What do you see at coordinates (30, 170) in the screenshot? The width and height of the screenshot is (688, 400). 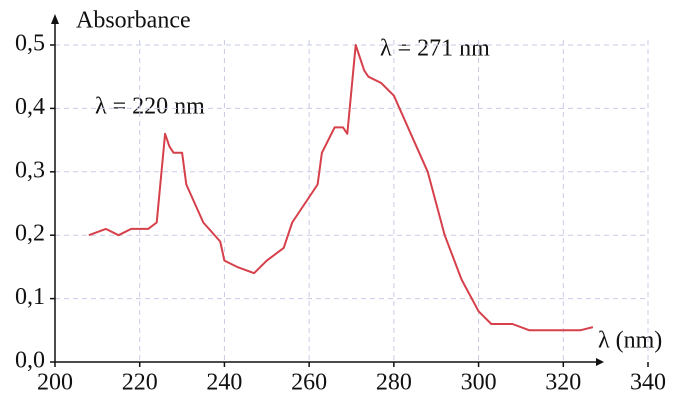 I see `y-tick-label: 0,3` at bounding box center [30, 170].